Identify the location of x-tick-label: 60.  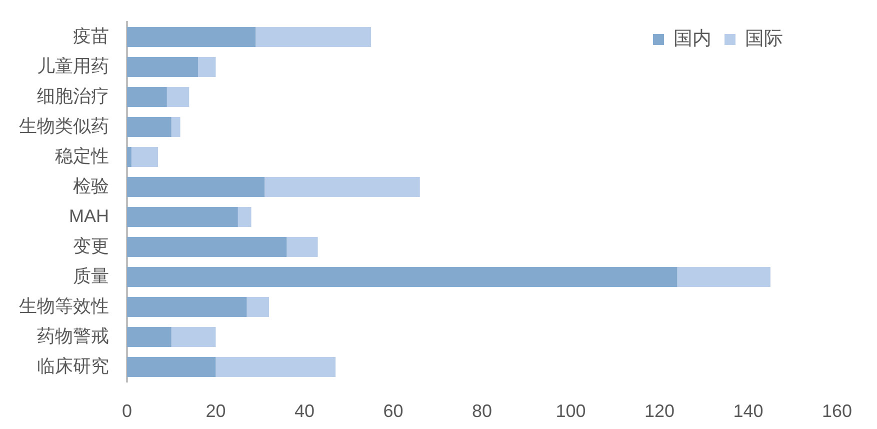
(393, 410).